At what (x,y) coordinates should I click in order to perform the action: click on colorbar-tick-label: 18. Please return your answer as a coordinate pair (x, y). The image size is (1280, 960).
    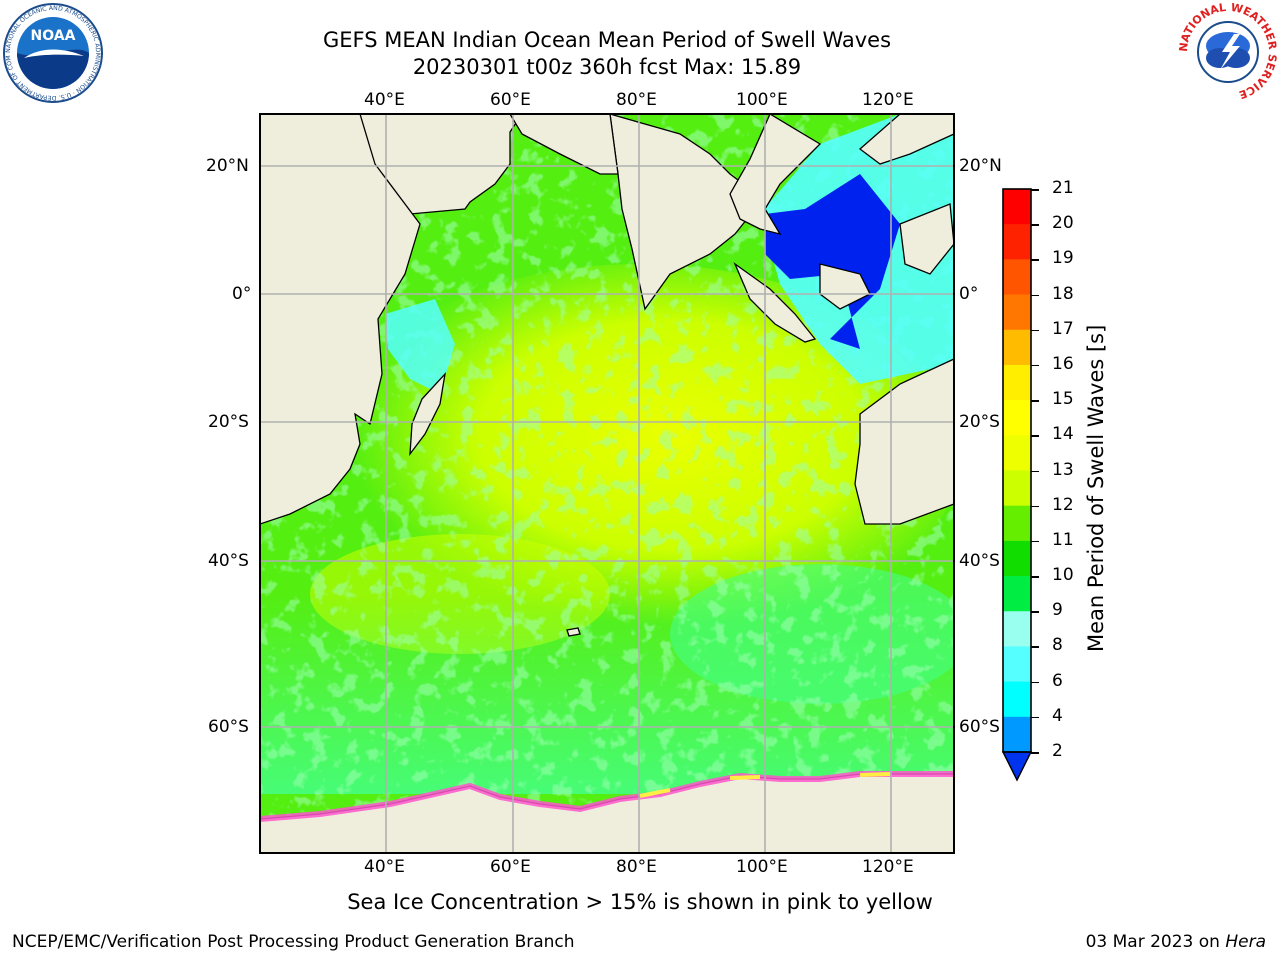
    Looking at the image, I should click on (1063, 293).